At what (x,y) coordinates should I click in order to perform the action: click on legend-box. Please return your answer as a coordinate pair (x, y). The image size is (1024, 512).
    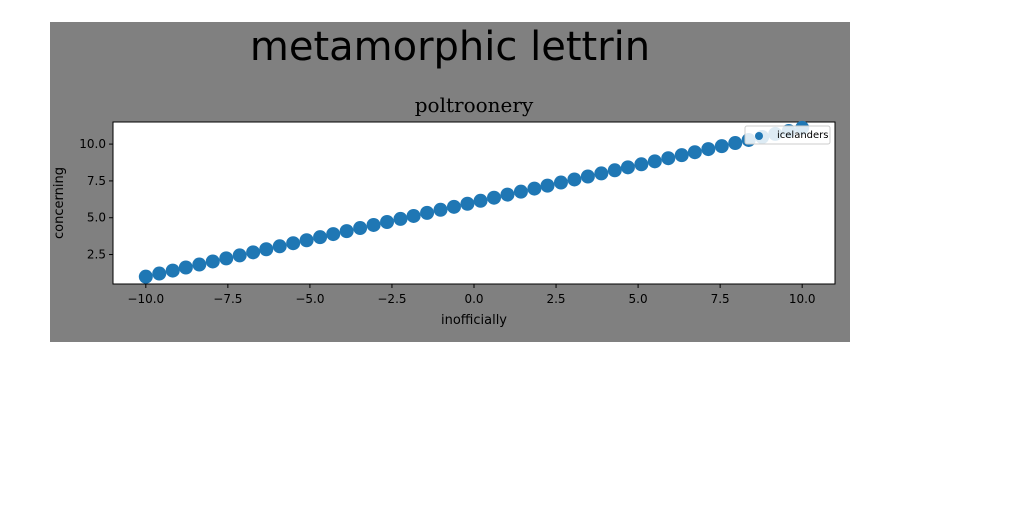
    Looking at the image, I should click on (787, 135).